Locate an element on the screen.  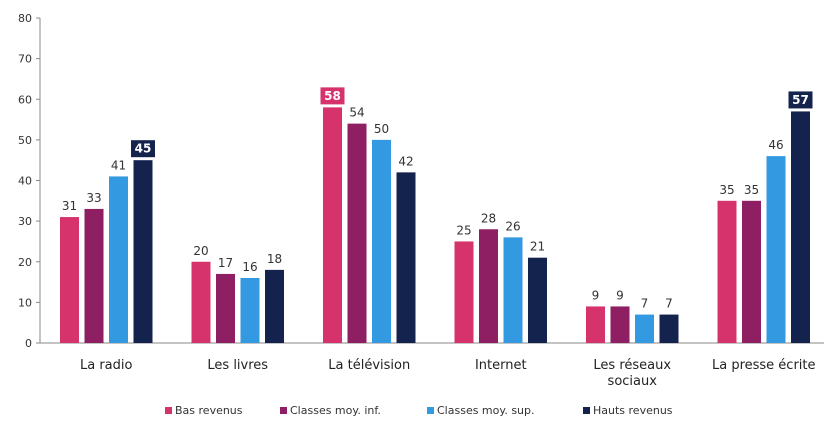
y-tick-label: 70 is located at coordinates (25, 59).